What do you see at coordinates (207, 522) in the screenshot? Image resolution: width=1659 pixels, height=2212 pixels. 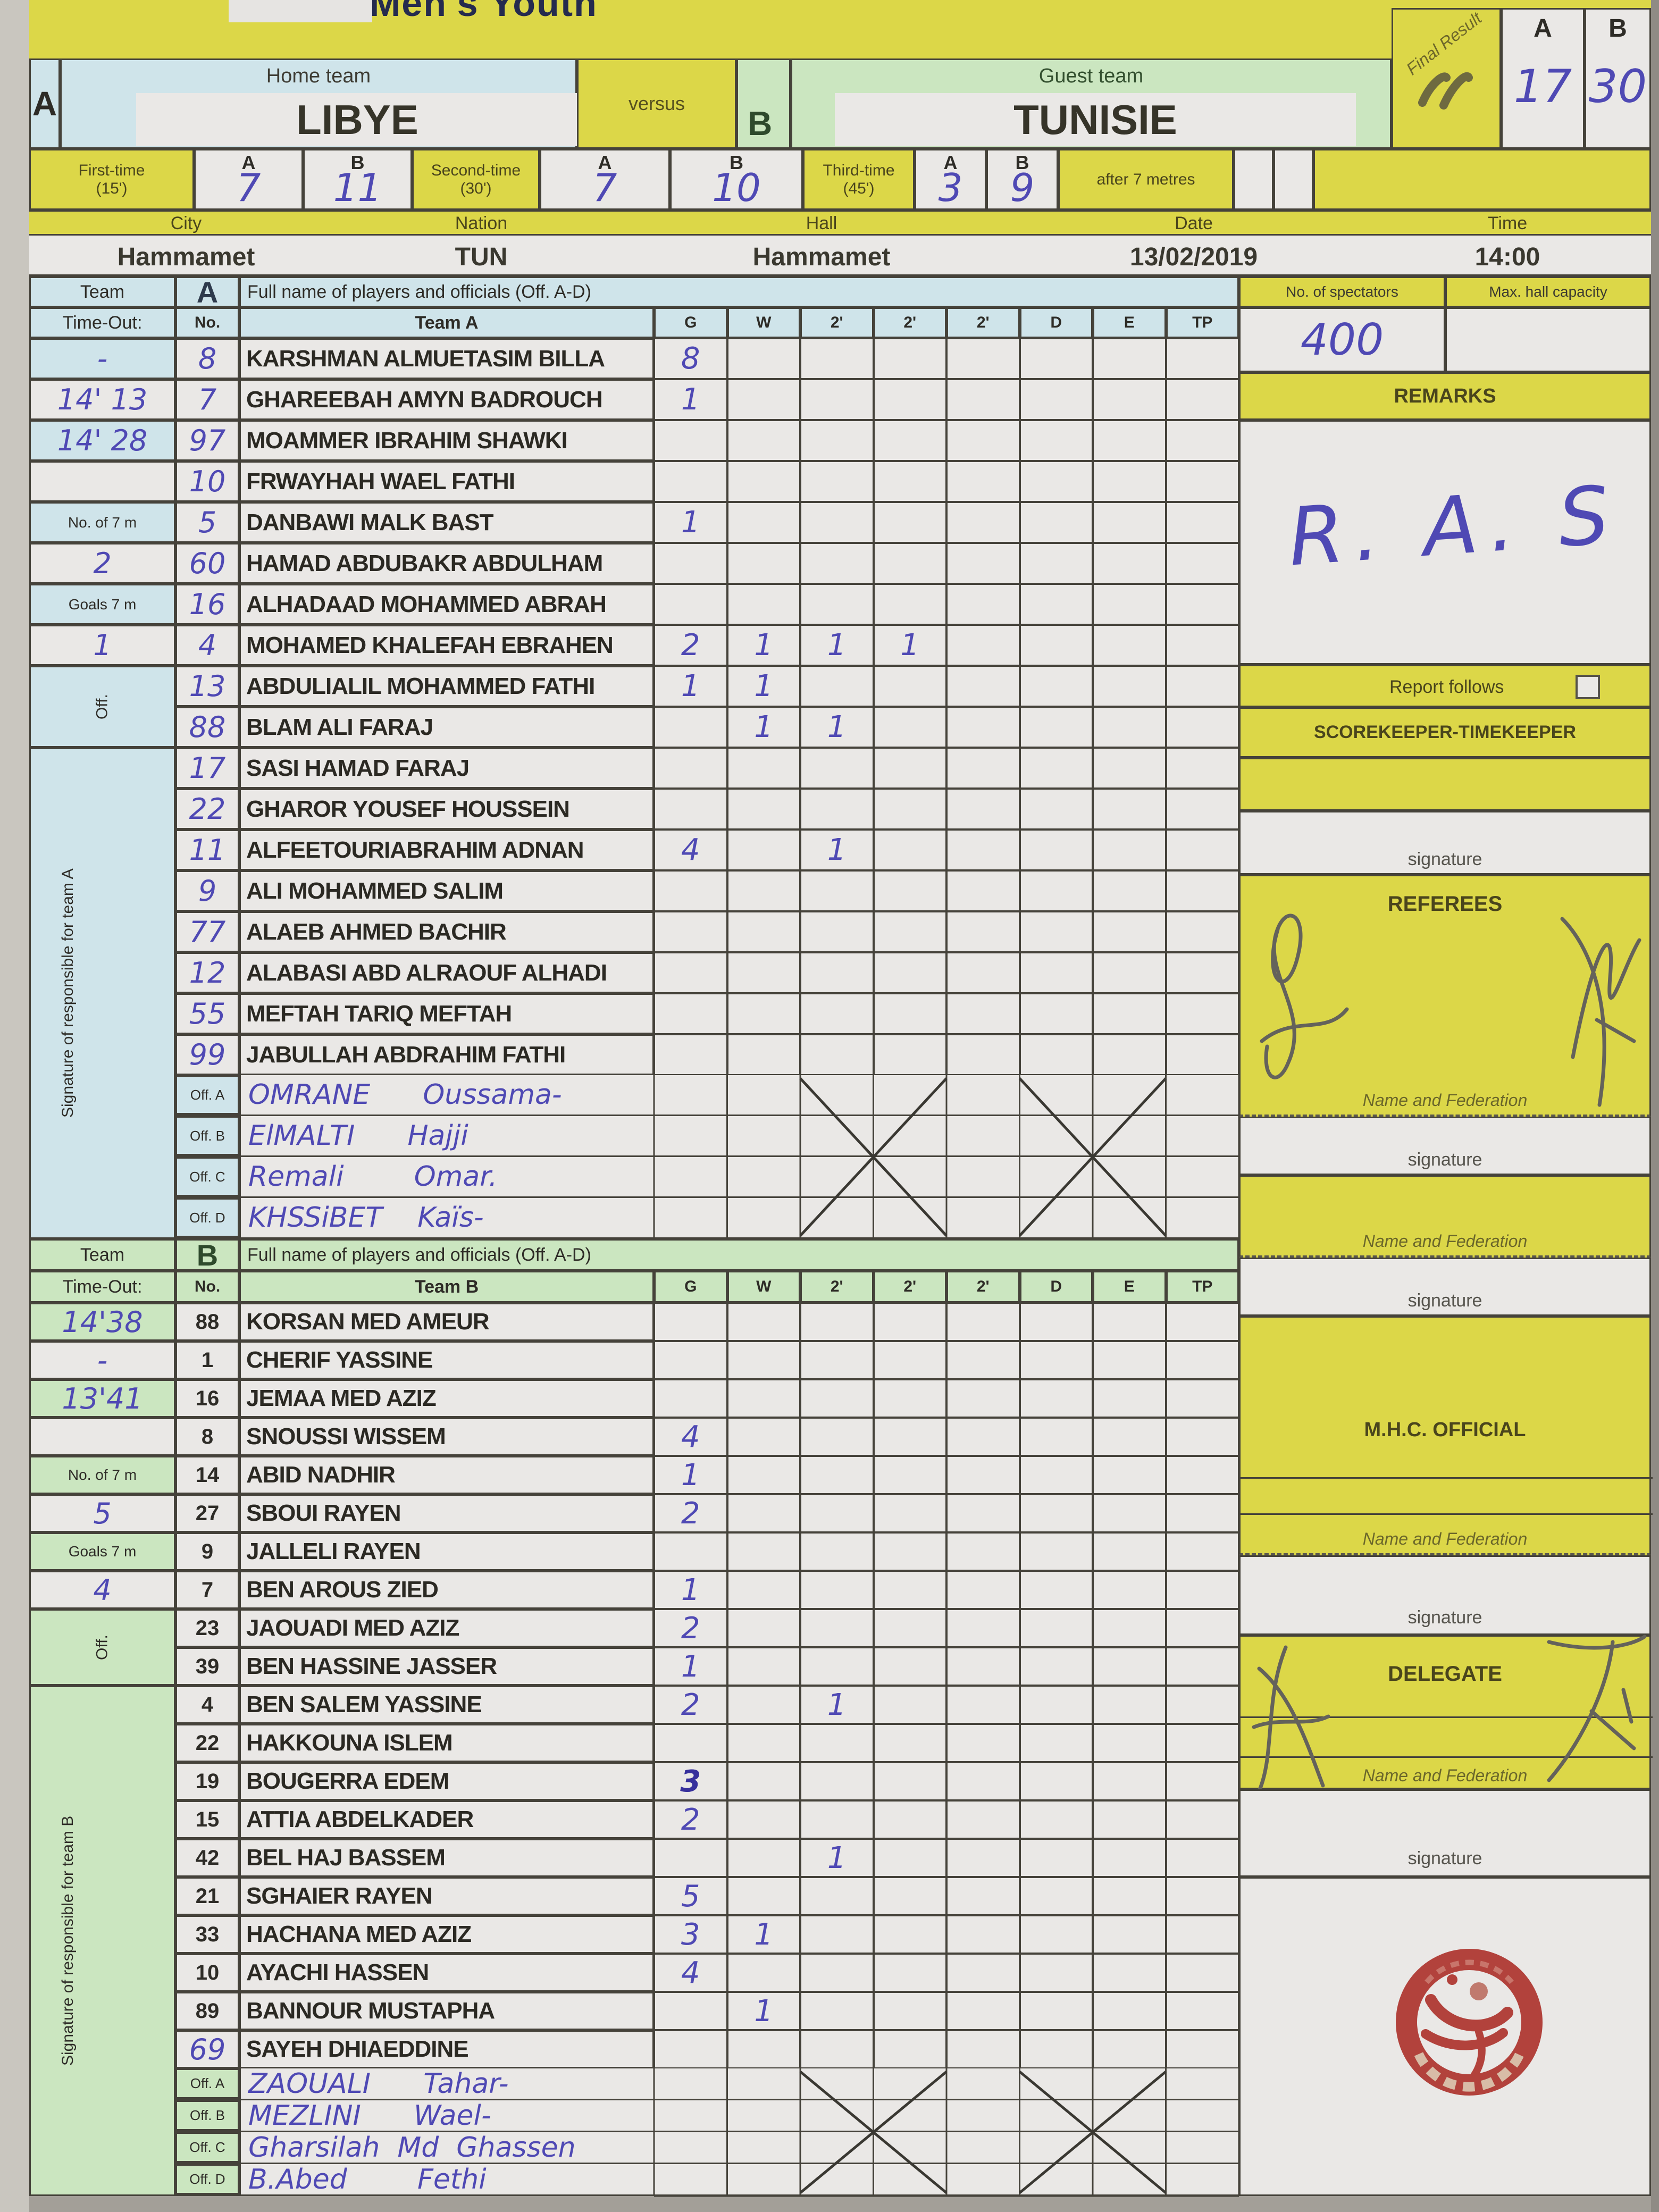 I see `player-number-cell: 5` at bounding box center [207, 522].